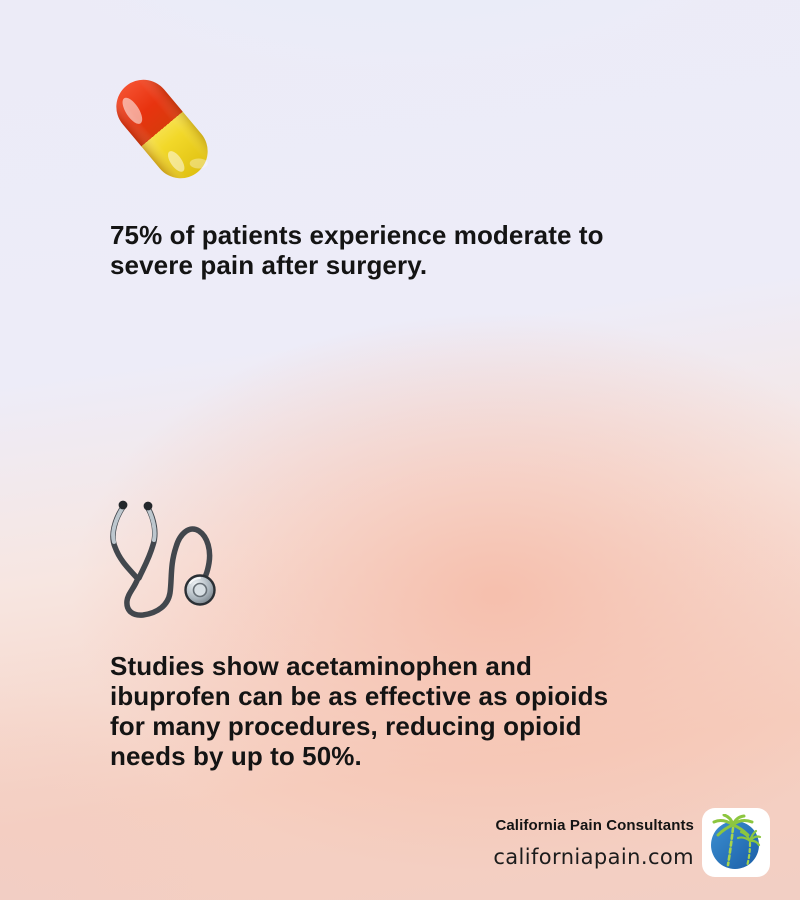 The height and width of the screenshot is (900, 800). I want to click on stethoscope-icon, so click(170, 552).